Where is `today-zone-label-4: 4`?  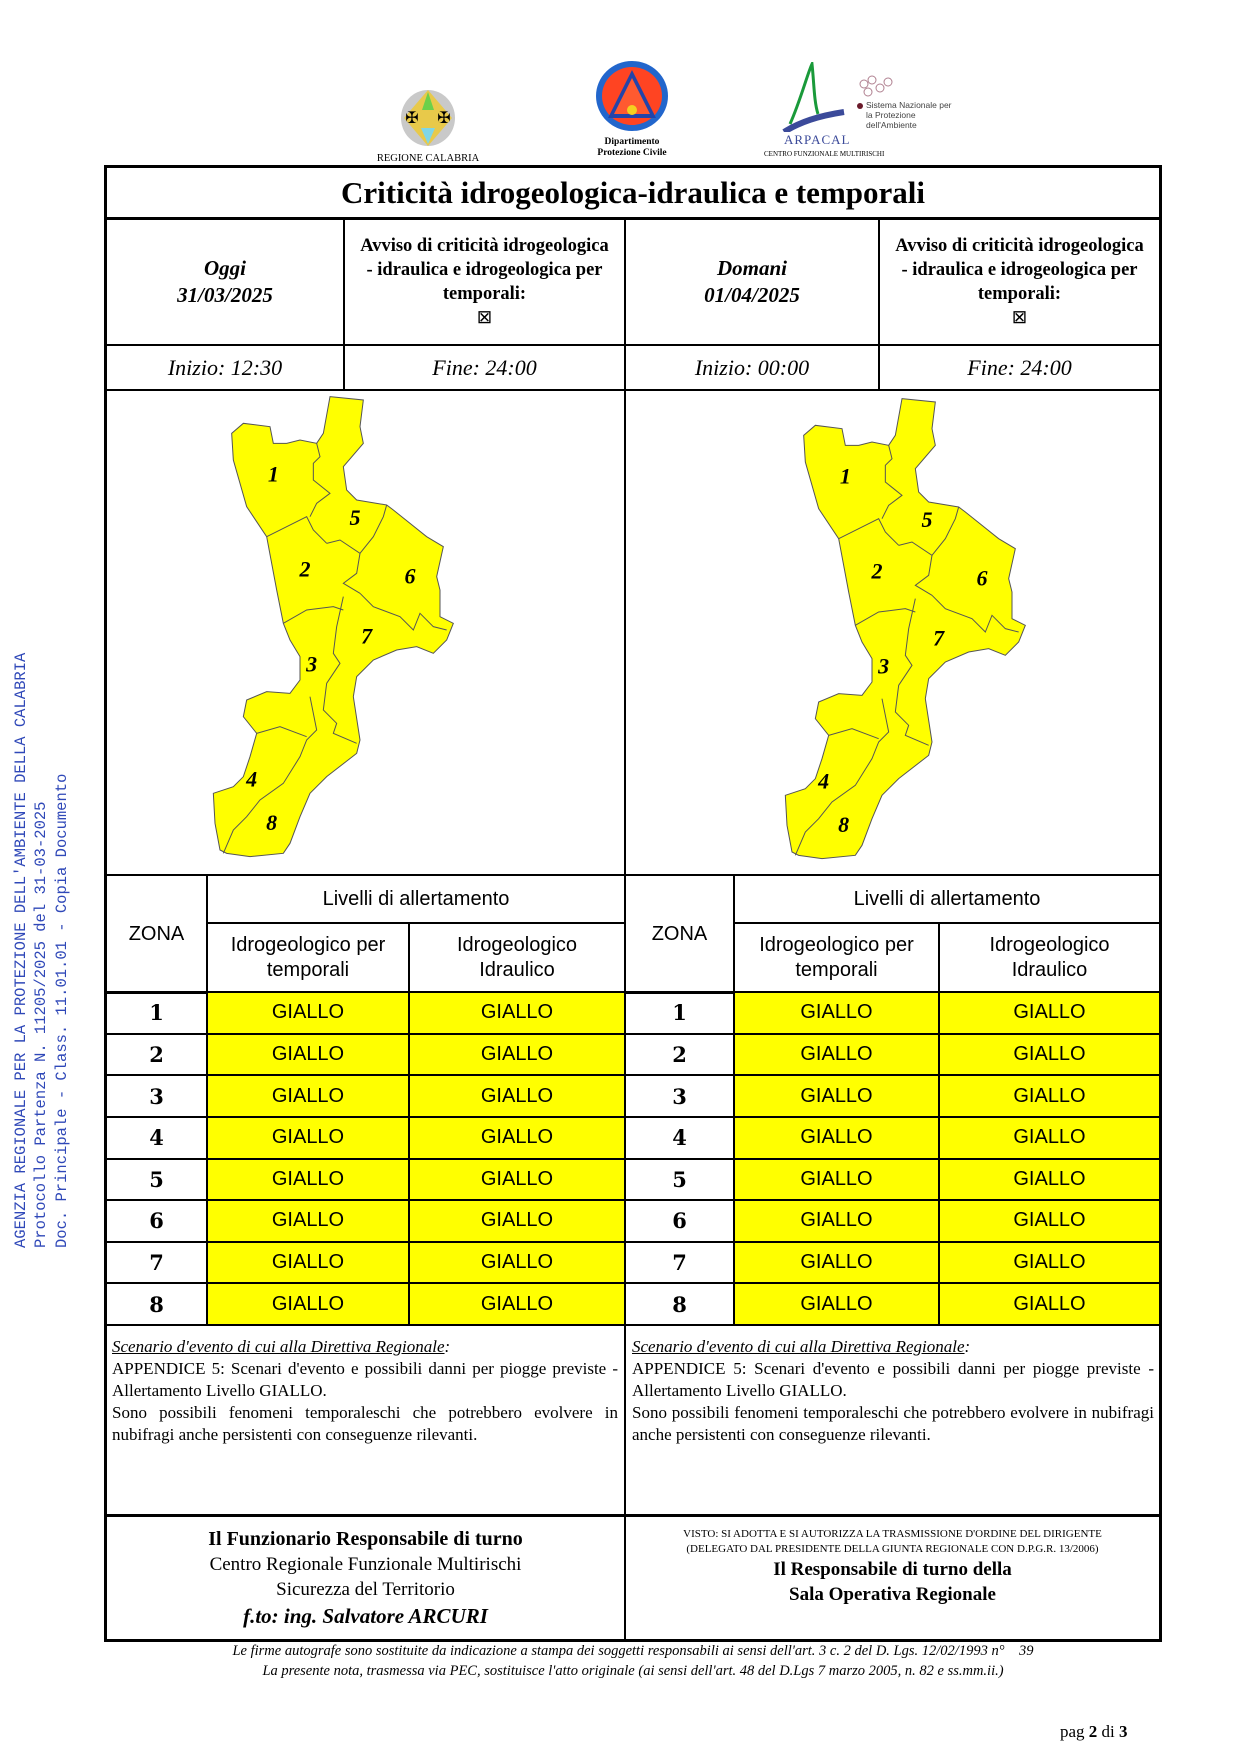 today-zone-label-4: 4 is located at coordinates (251, 779).